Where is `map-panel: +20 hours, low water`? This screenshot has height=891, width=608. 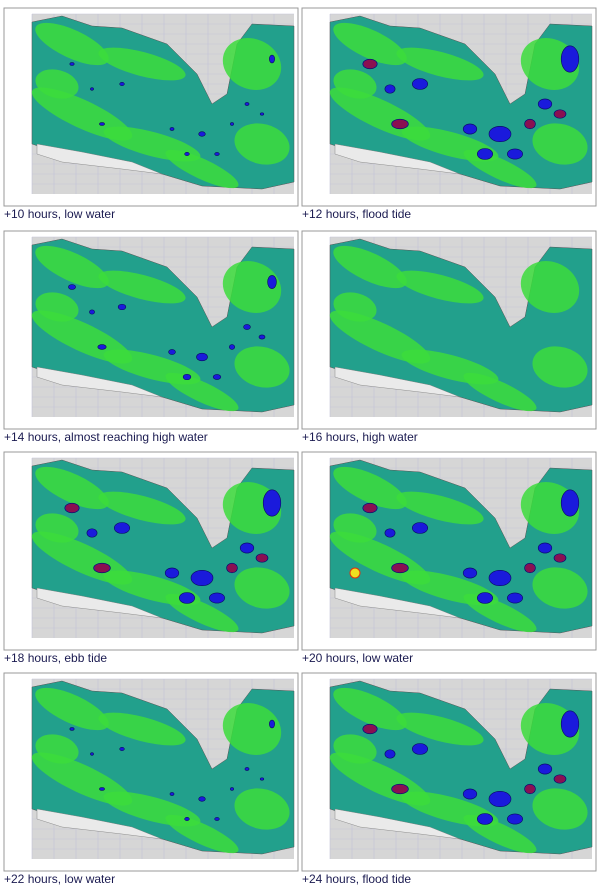 map-panel: +20 hours, low water is located at coordinates (450, 559).